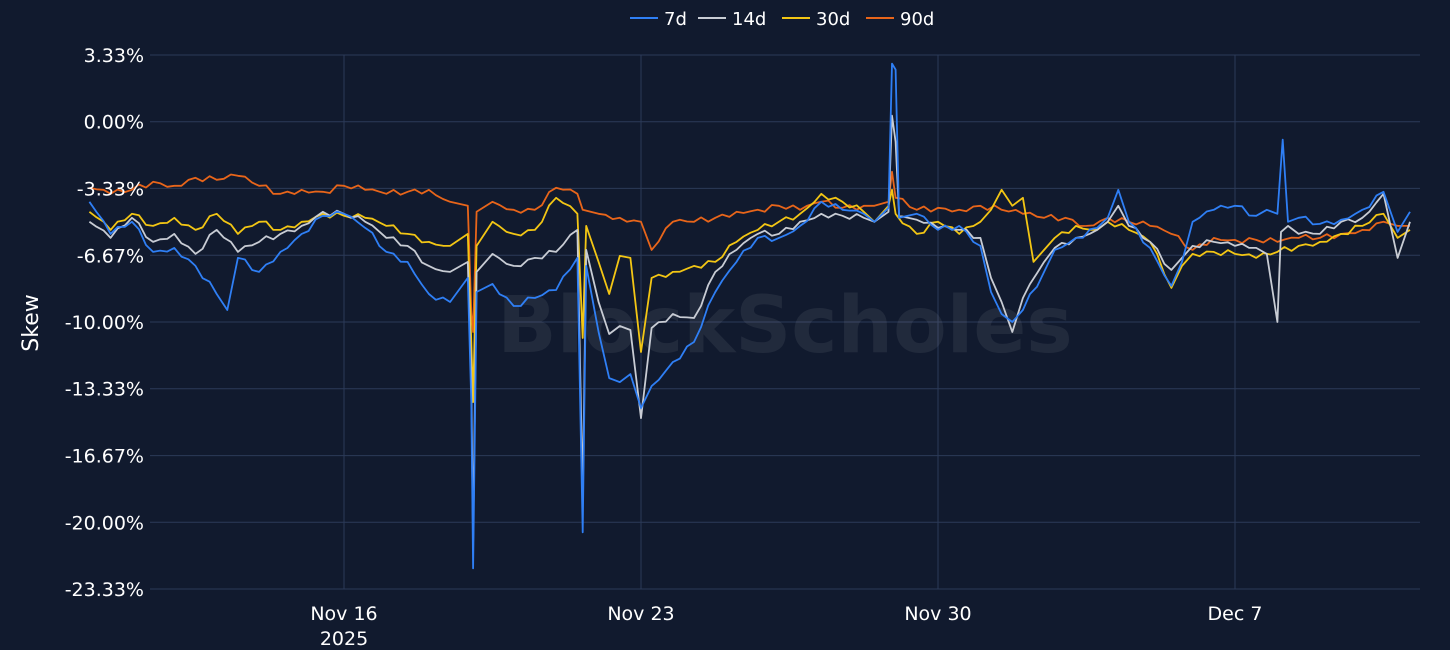 This screenshot has height=650, width=1450. What do you see at coordinates (344, 639) in the screenshot?
I see `x-tick-year-label: 2025` at bounding box center [344, 639].